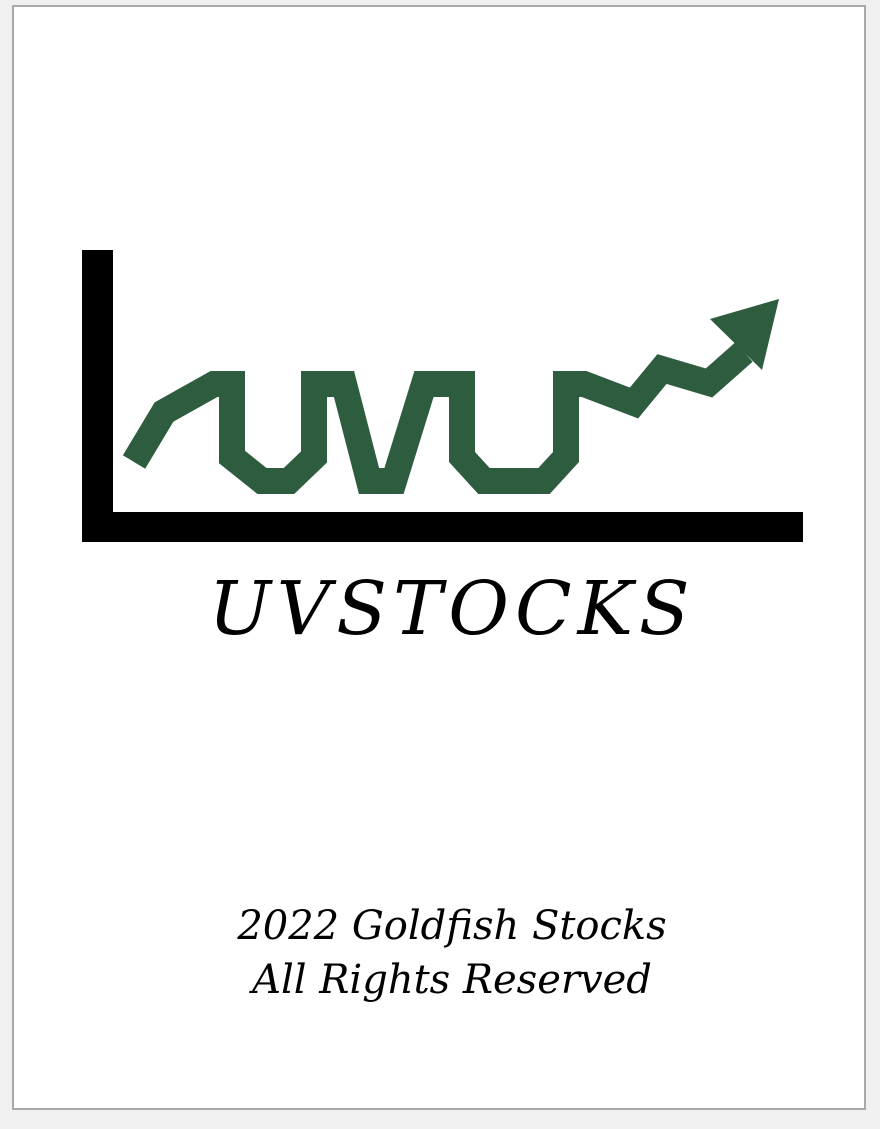 The width and height of the screenshot is (880, 1129). I want to click on trend-arrowhead, so click(744, 334).